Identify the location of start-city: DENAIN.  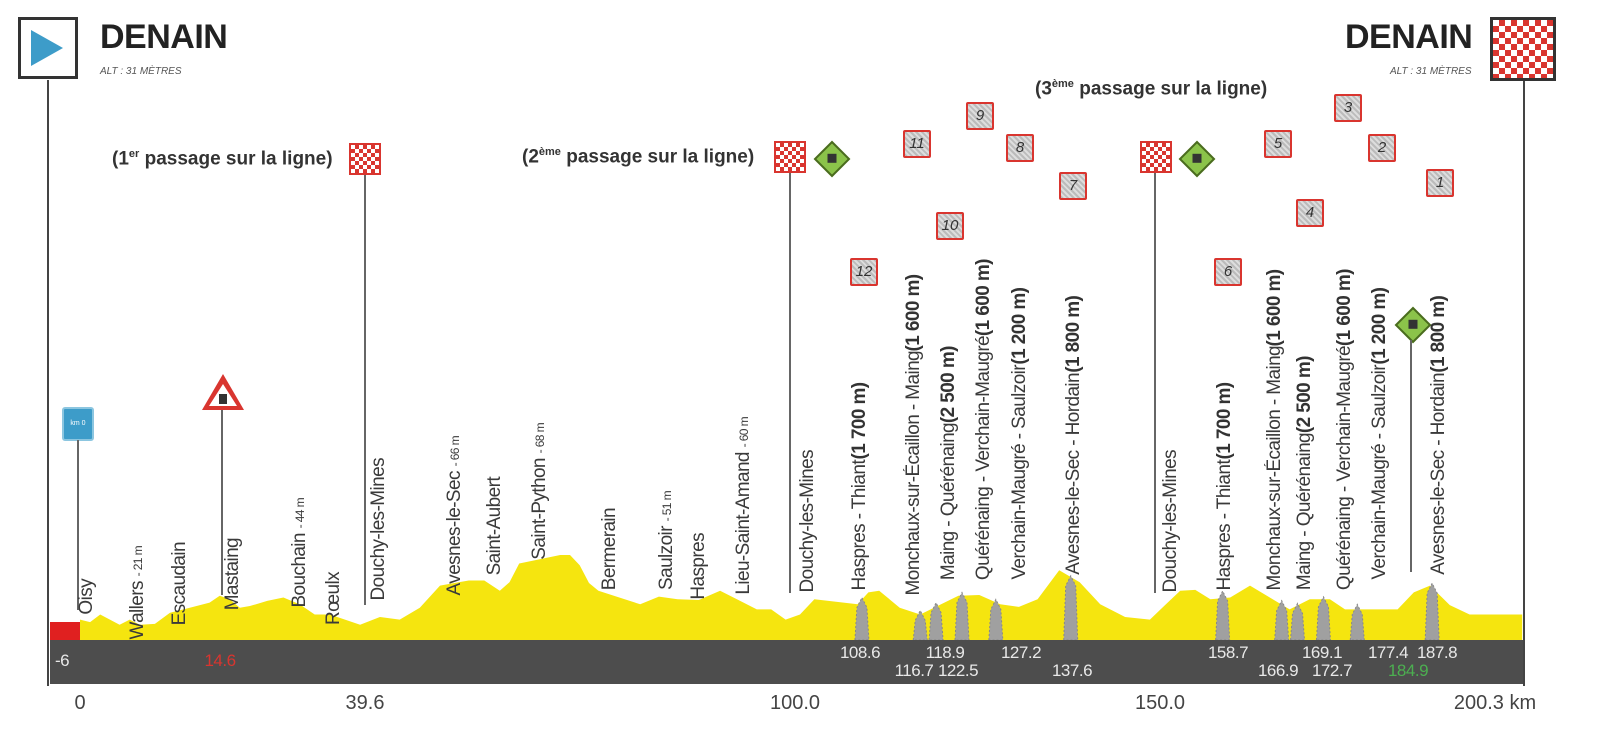
(164, 37).